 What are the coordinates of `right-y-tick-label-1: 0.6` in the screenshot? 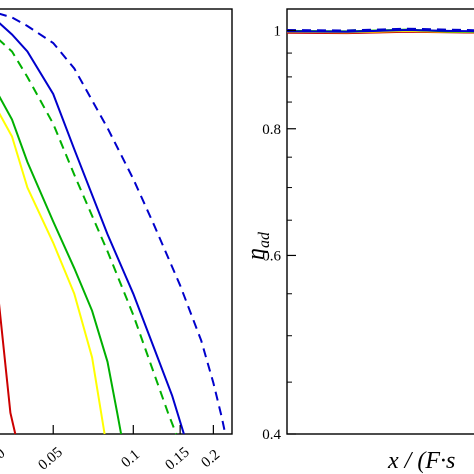 It's located at (271, 256).